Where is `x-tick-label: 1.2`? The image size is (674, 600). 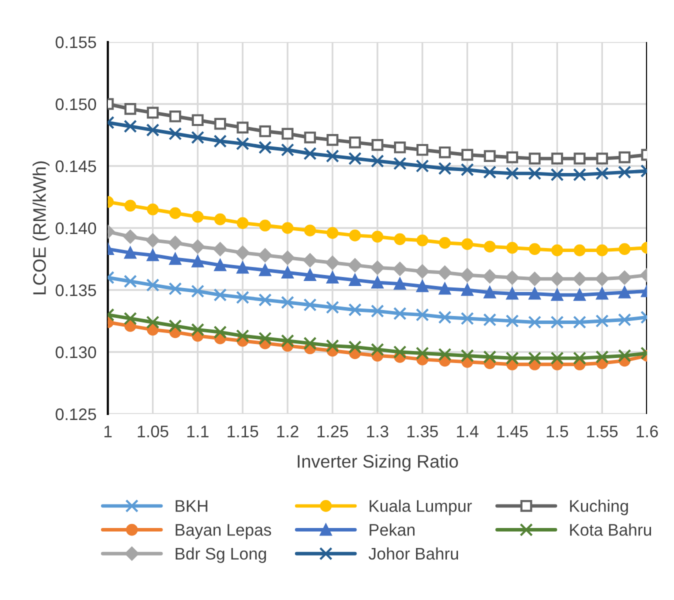
x-tick-label: 1.2 is located at coordinates (287, 432).